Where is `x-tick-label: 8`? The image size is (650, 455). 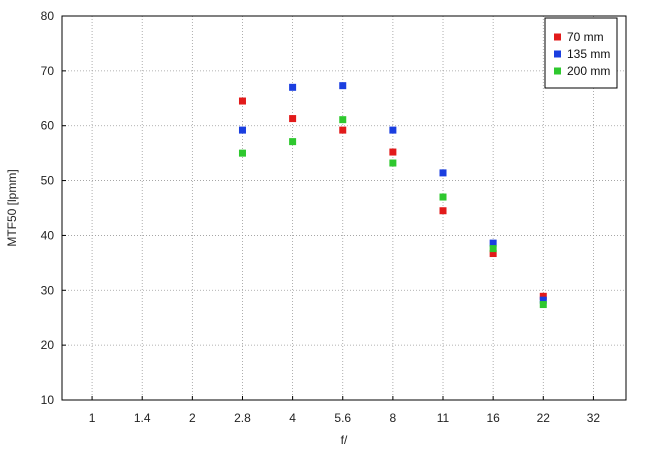
x-tick-label: 8 is located at coordinates (393, 418).